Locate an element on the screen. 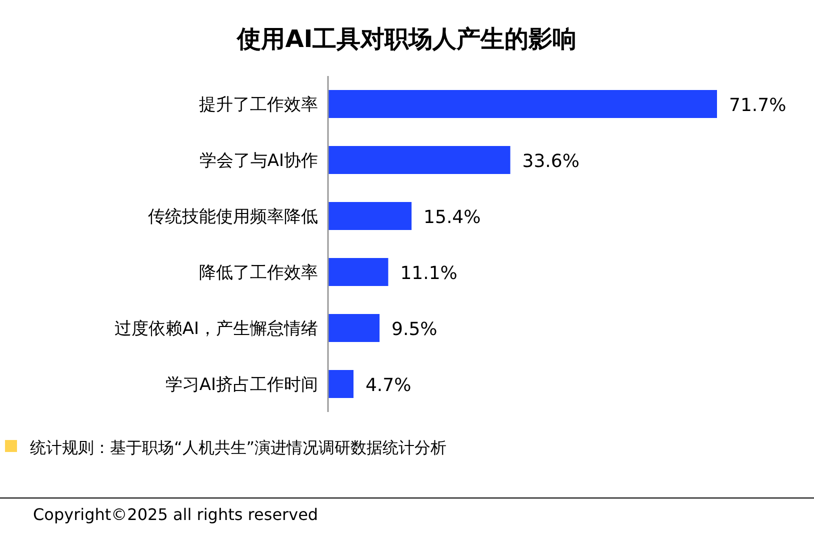 The height and width of the screenshot is (539, 814). data-label: 33.6% is located at coordinates (551, 161).